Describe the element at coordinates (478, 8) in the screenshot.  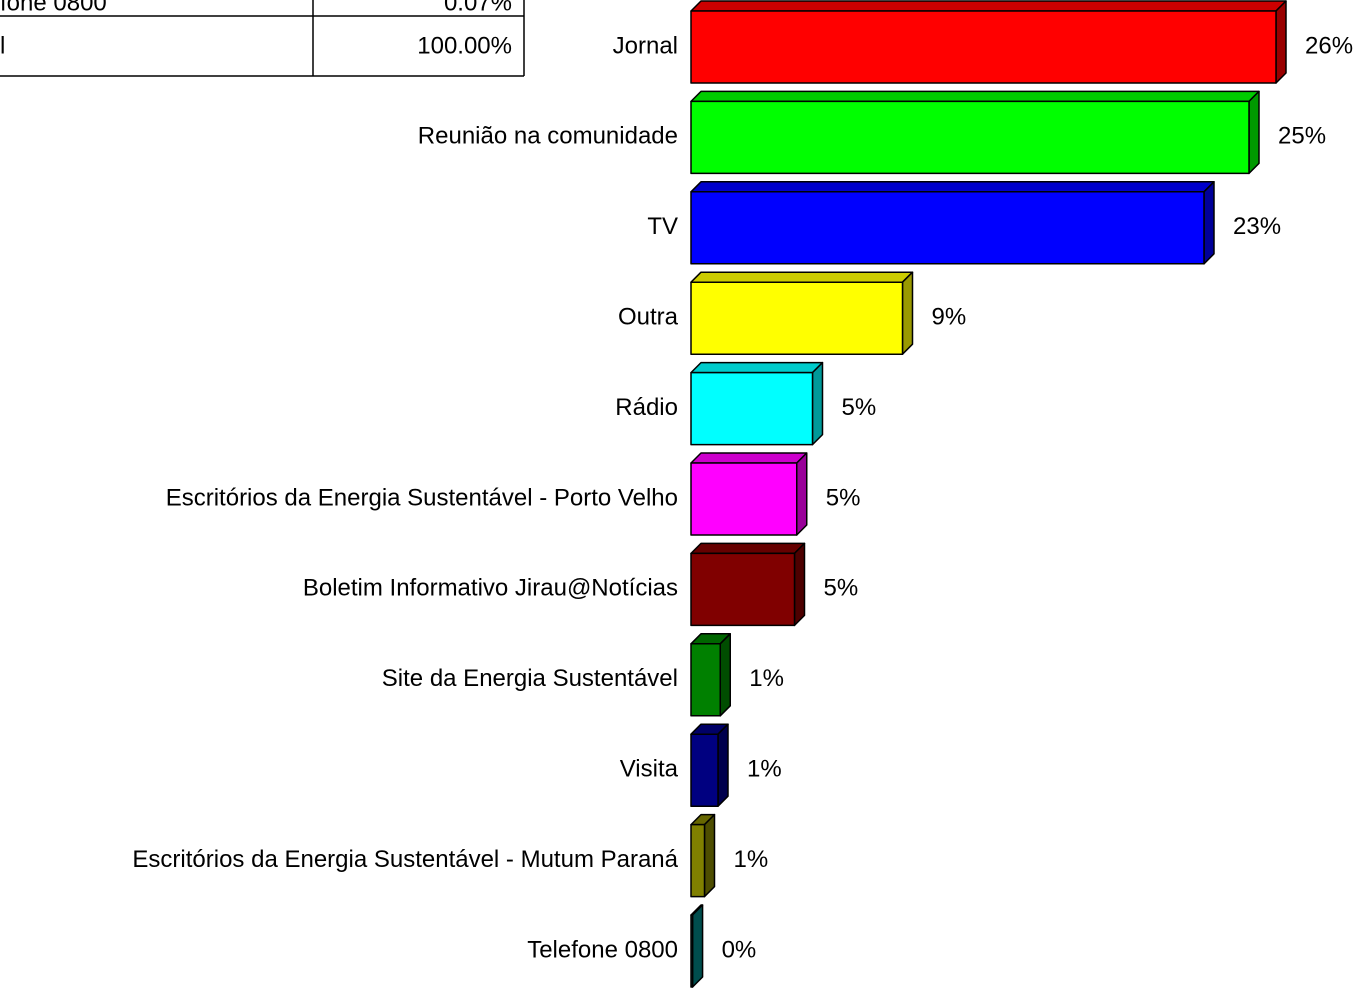
I see `table-cell: 0.07%` at that location.